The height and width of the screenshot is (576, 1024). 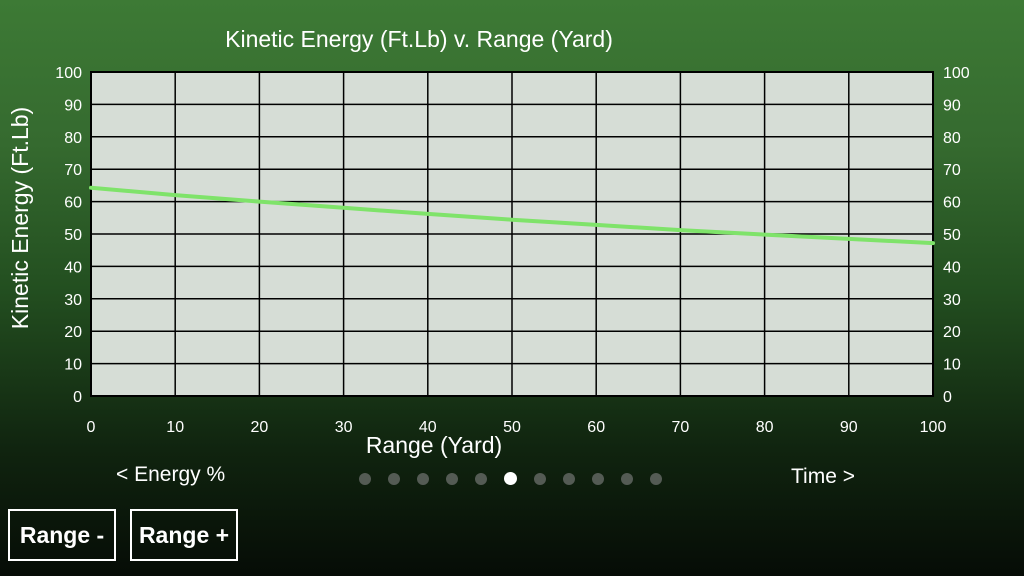 I want to click on page-dot-active, so click(x=510, y=478).